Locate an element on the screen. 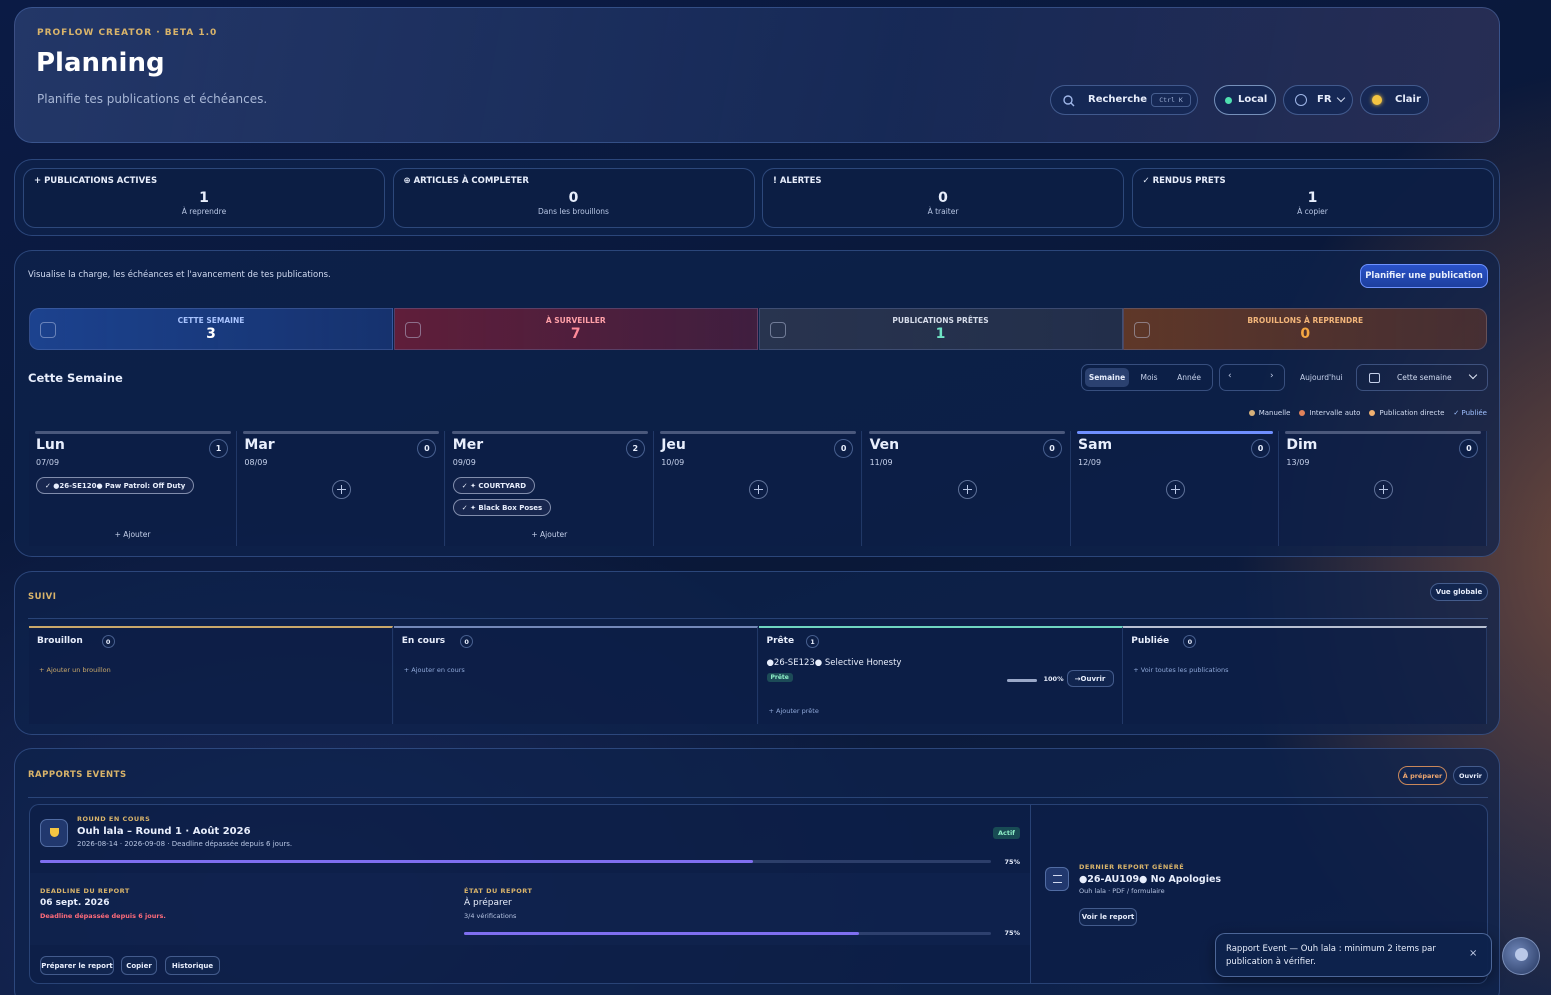  view-option: Semaine is located at coordinates (1107, 377).